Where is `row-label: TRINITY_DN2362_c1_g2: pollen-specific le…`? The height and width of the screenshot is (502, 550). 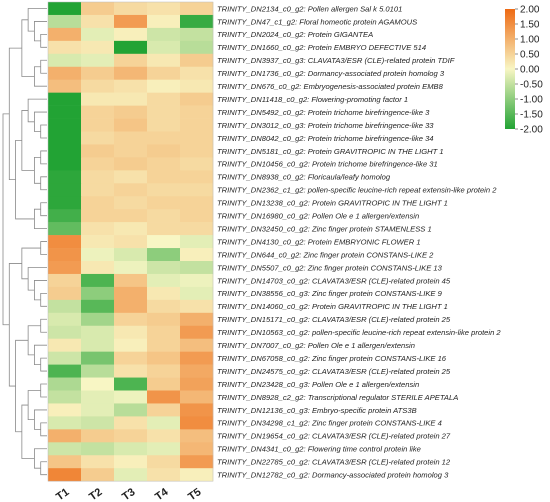
row-label: TRINITY_DN2362_c1_g2: pollen-specific le… is located at coordinates (357, 190).